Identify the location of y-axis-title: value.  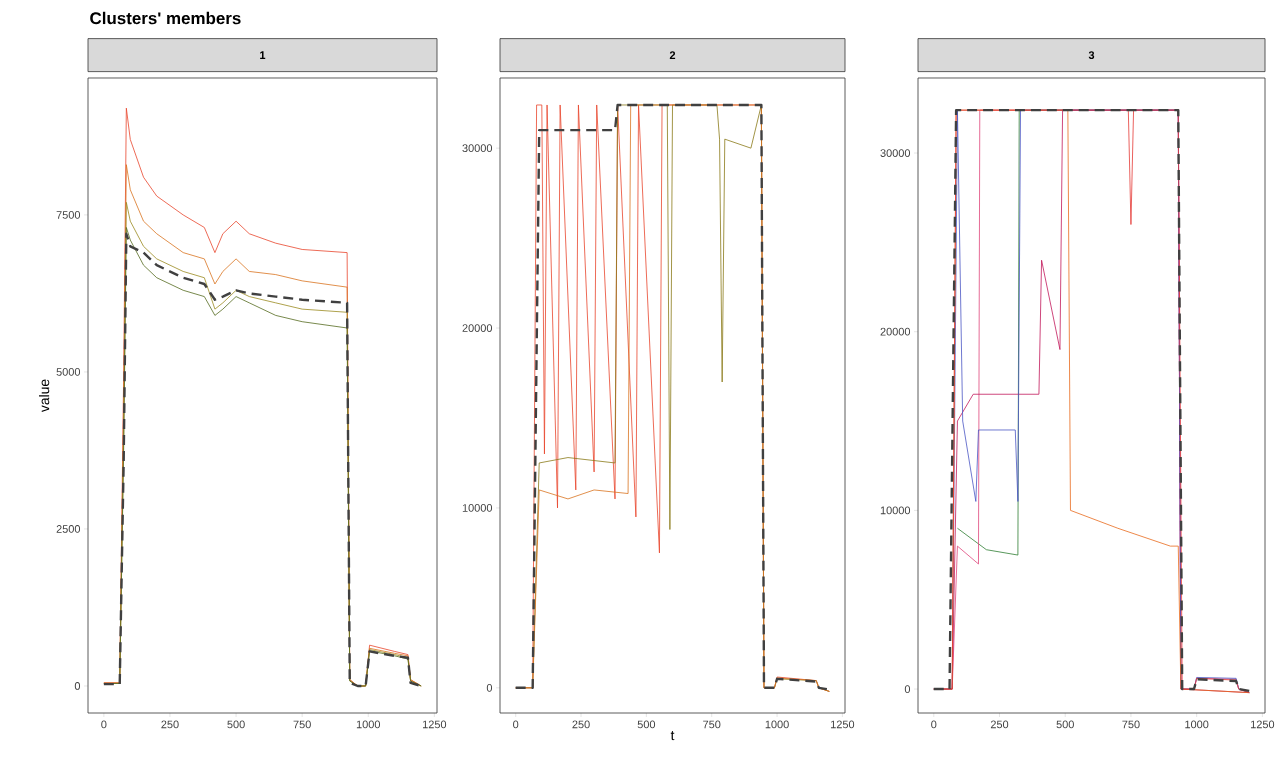
(44, 396).